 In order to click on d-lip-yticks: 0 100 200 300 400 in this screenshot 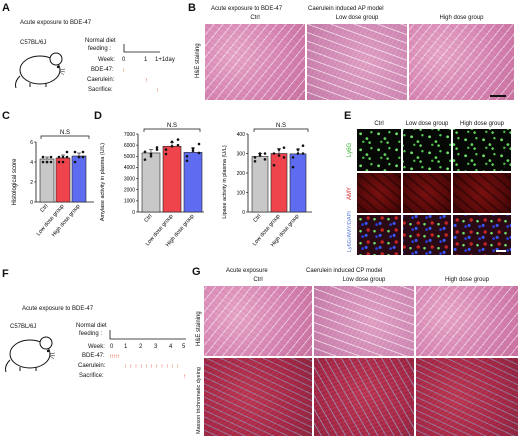, I will do `click(242, 174)`.